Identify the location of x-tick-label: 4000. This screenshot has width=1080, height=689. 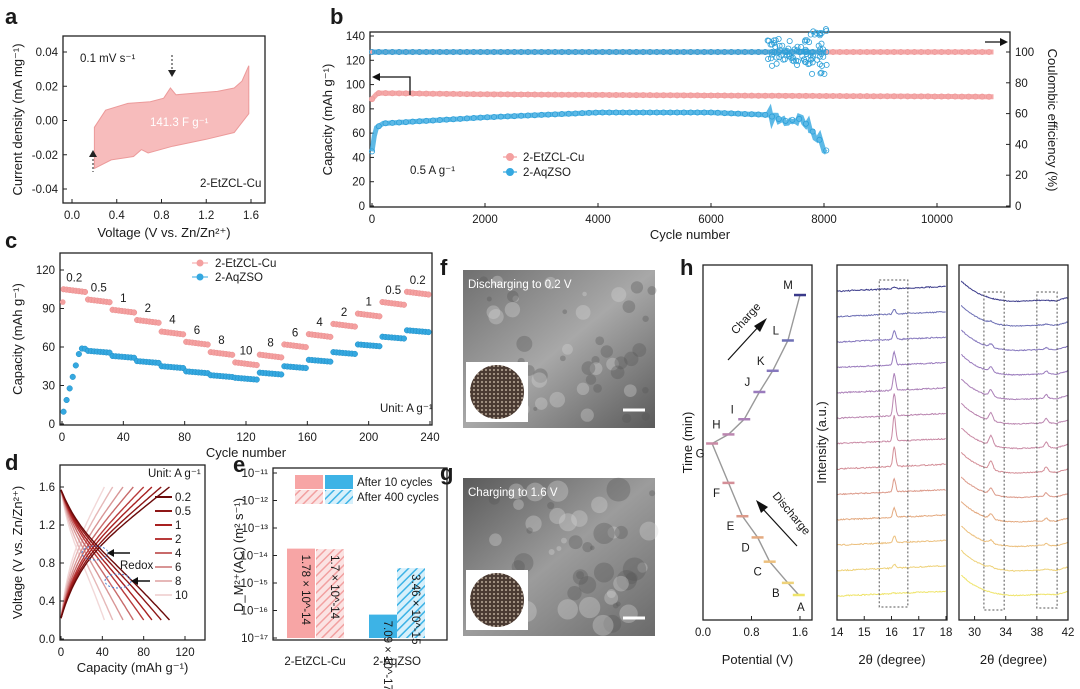
(598, 220).